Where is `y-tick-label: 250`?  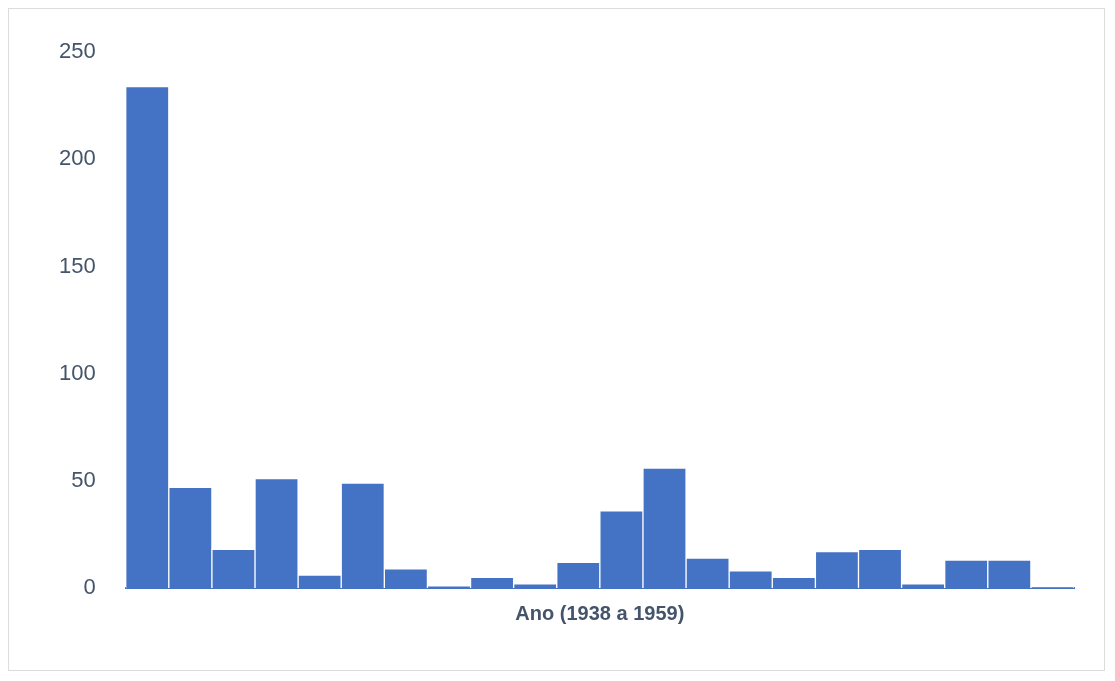
y-tick-label: 250 is located at coordinates (77, 51).